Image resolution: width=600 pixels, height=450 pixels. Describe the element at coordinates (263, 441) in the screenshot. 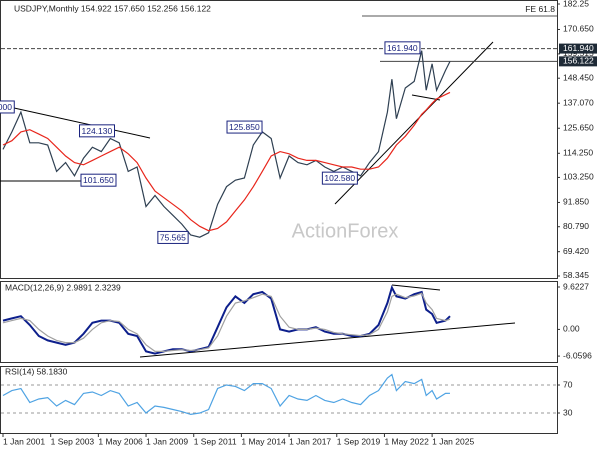

I see `x-tick-label: 1 May 2014` at that location.